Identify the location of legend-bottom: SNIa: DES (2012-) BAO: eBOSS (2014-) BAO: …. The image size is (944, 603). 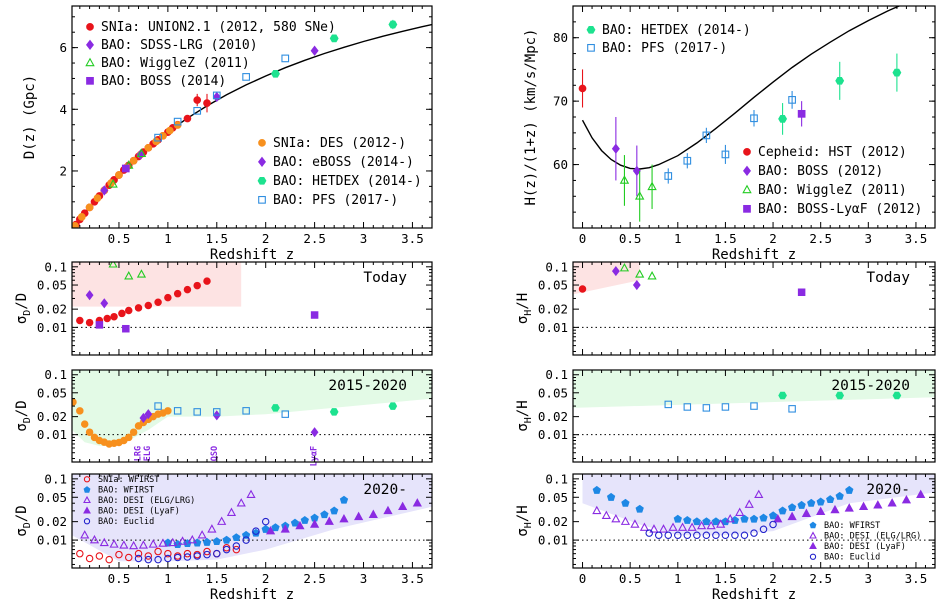
(339, 172).